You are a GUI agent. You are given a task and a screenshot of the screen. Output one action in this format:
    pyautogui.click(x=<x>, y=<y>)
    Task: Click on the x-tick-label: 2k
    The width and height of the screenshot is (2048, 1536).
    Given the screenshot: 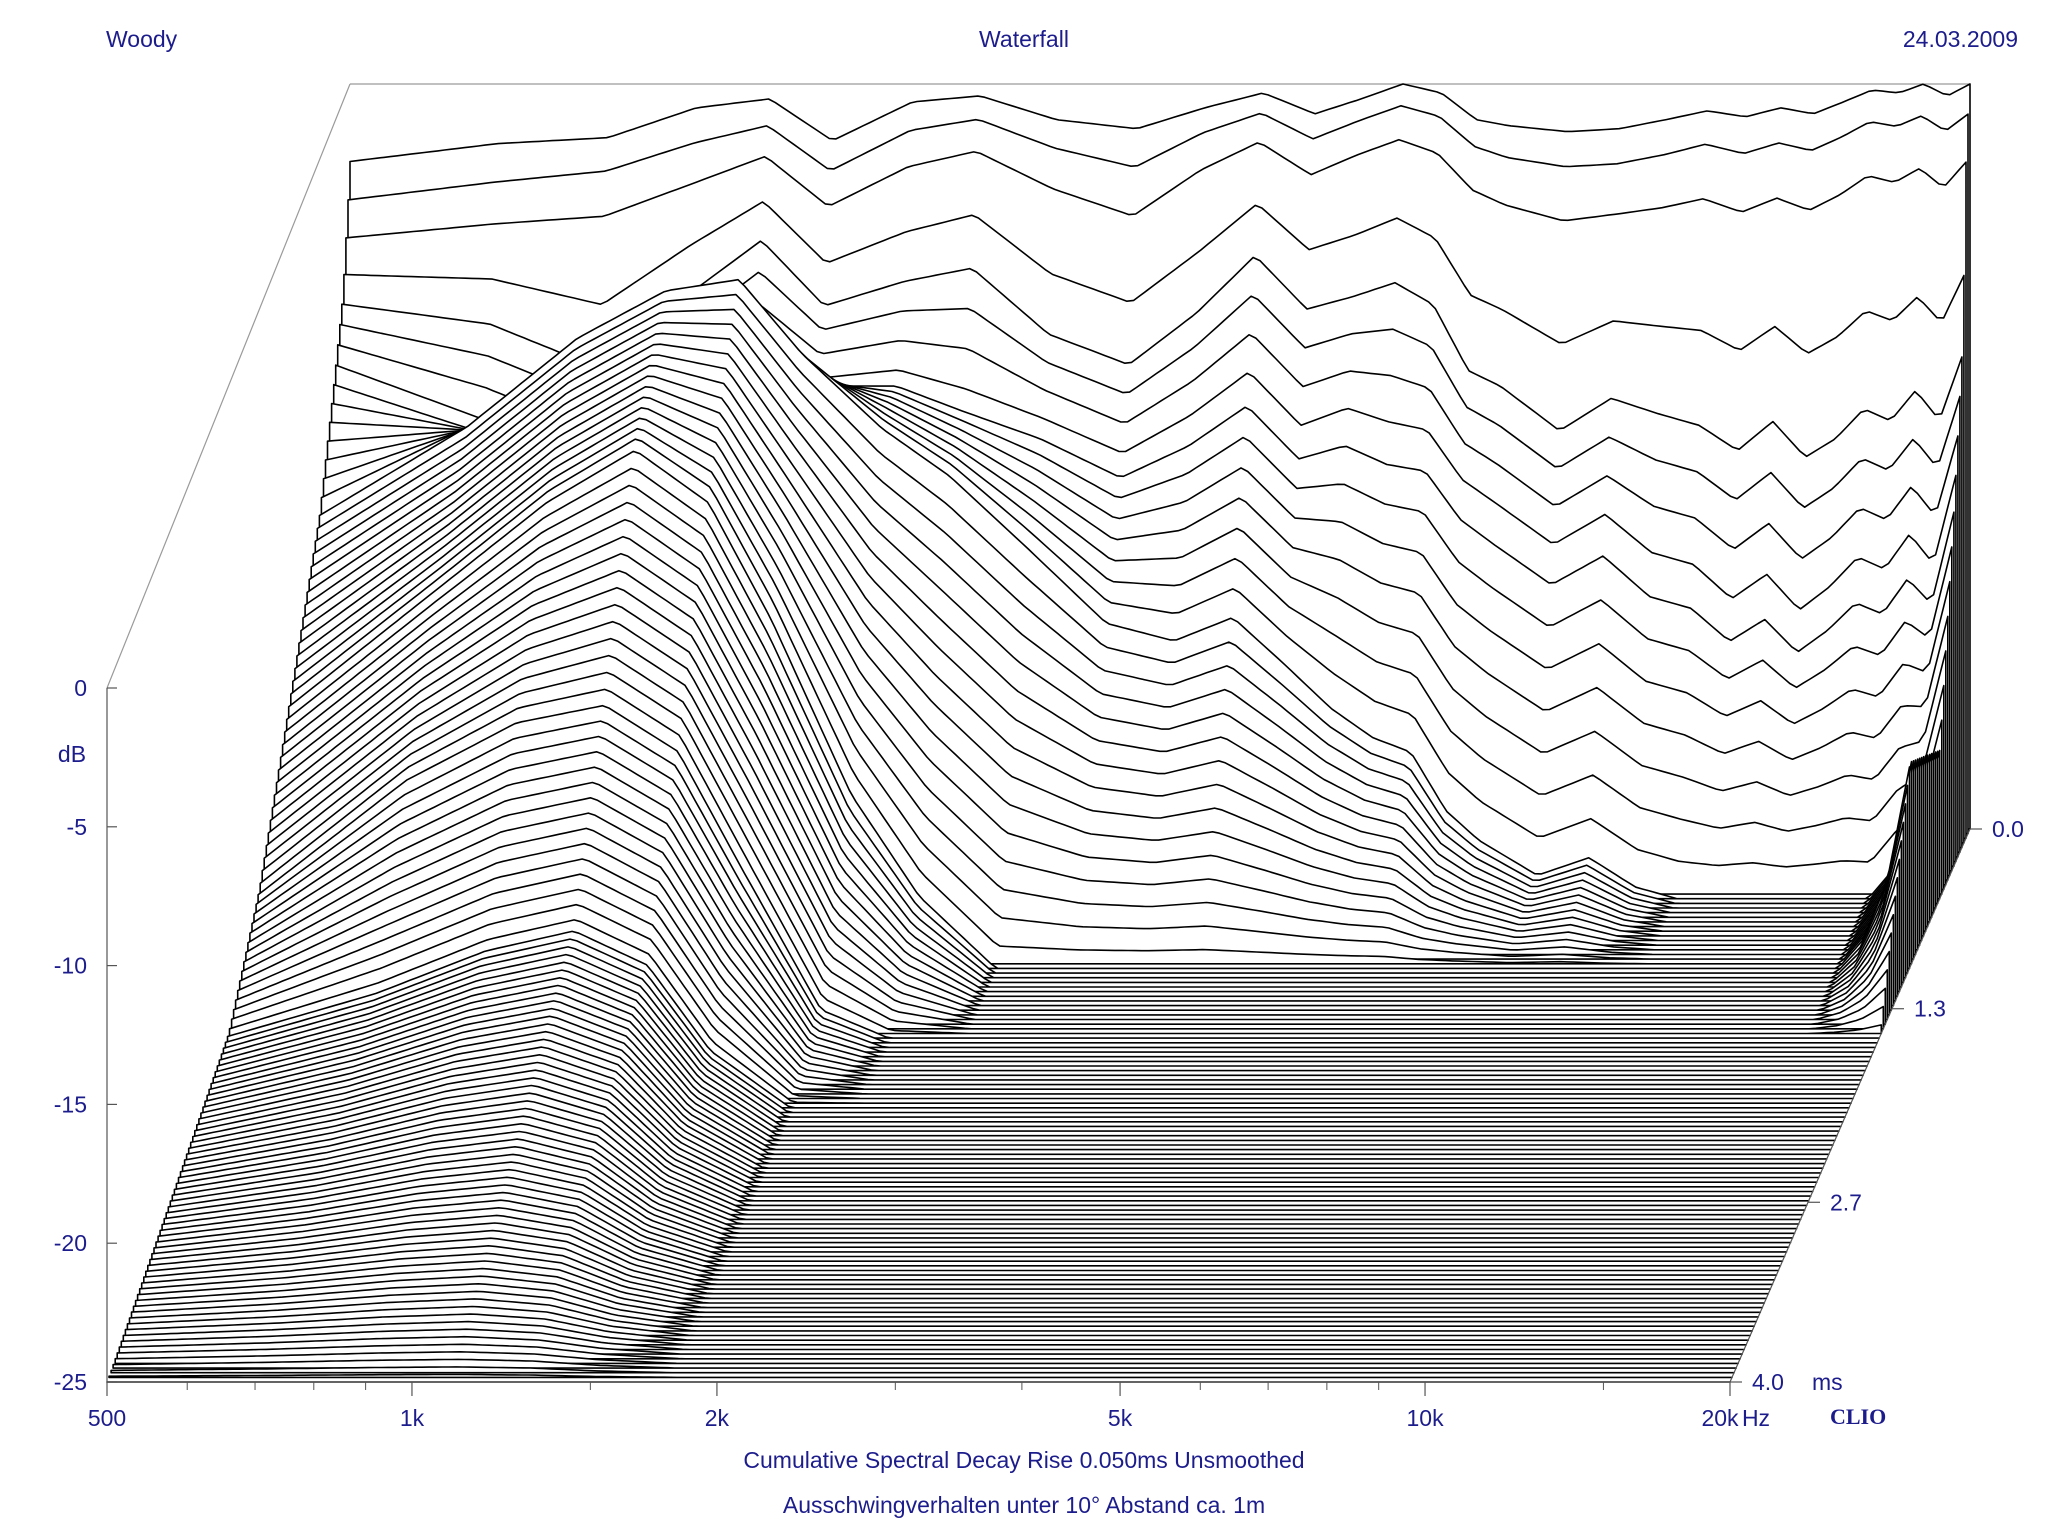 What is the action you would take?
    pyautogui.click(x=717, y=1418)
    